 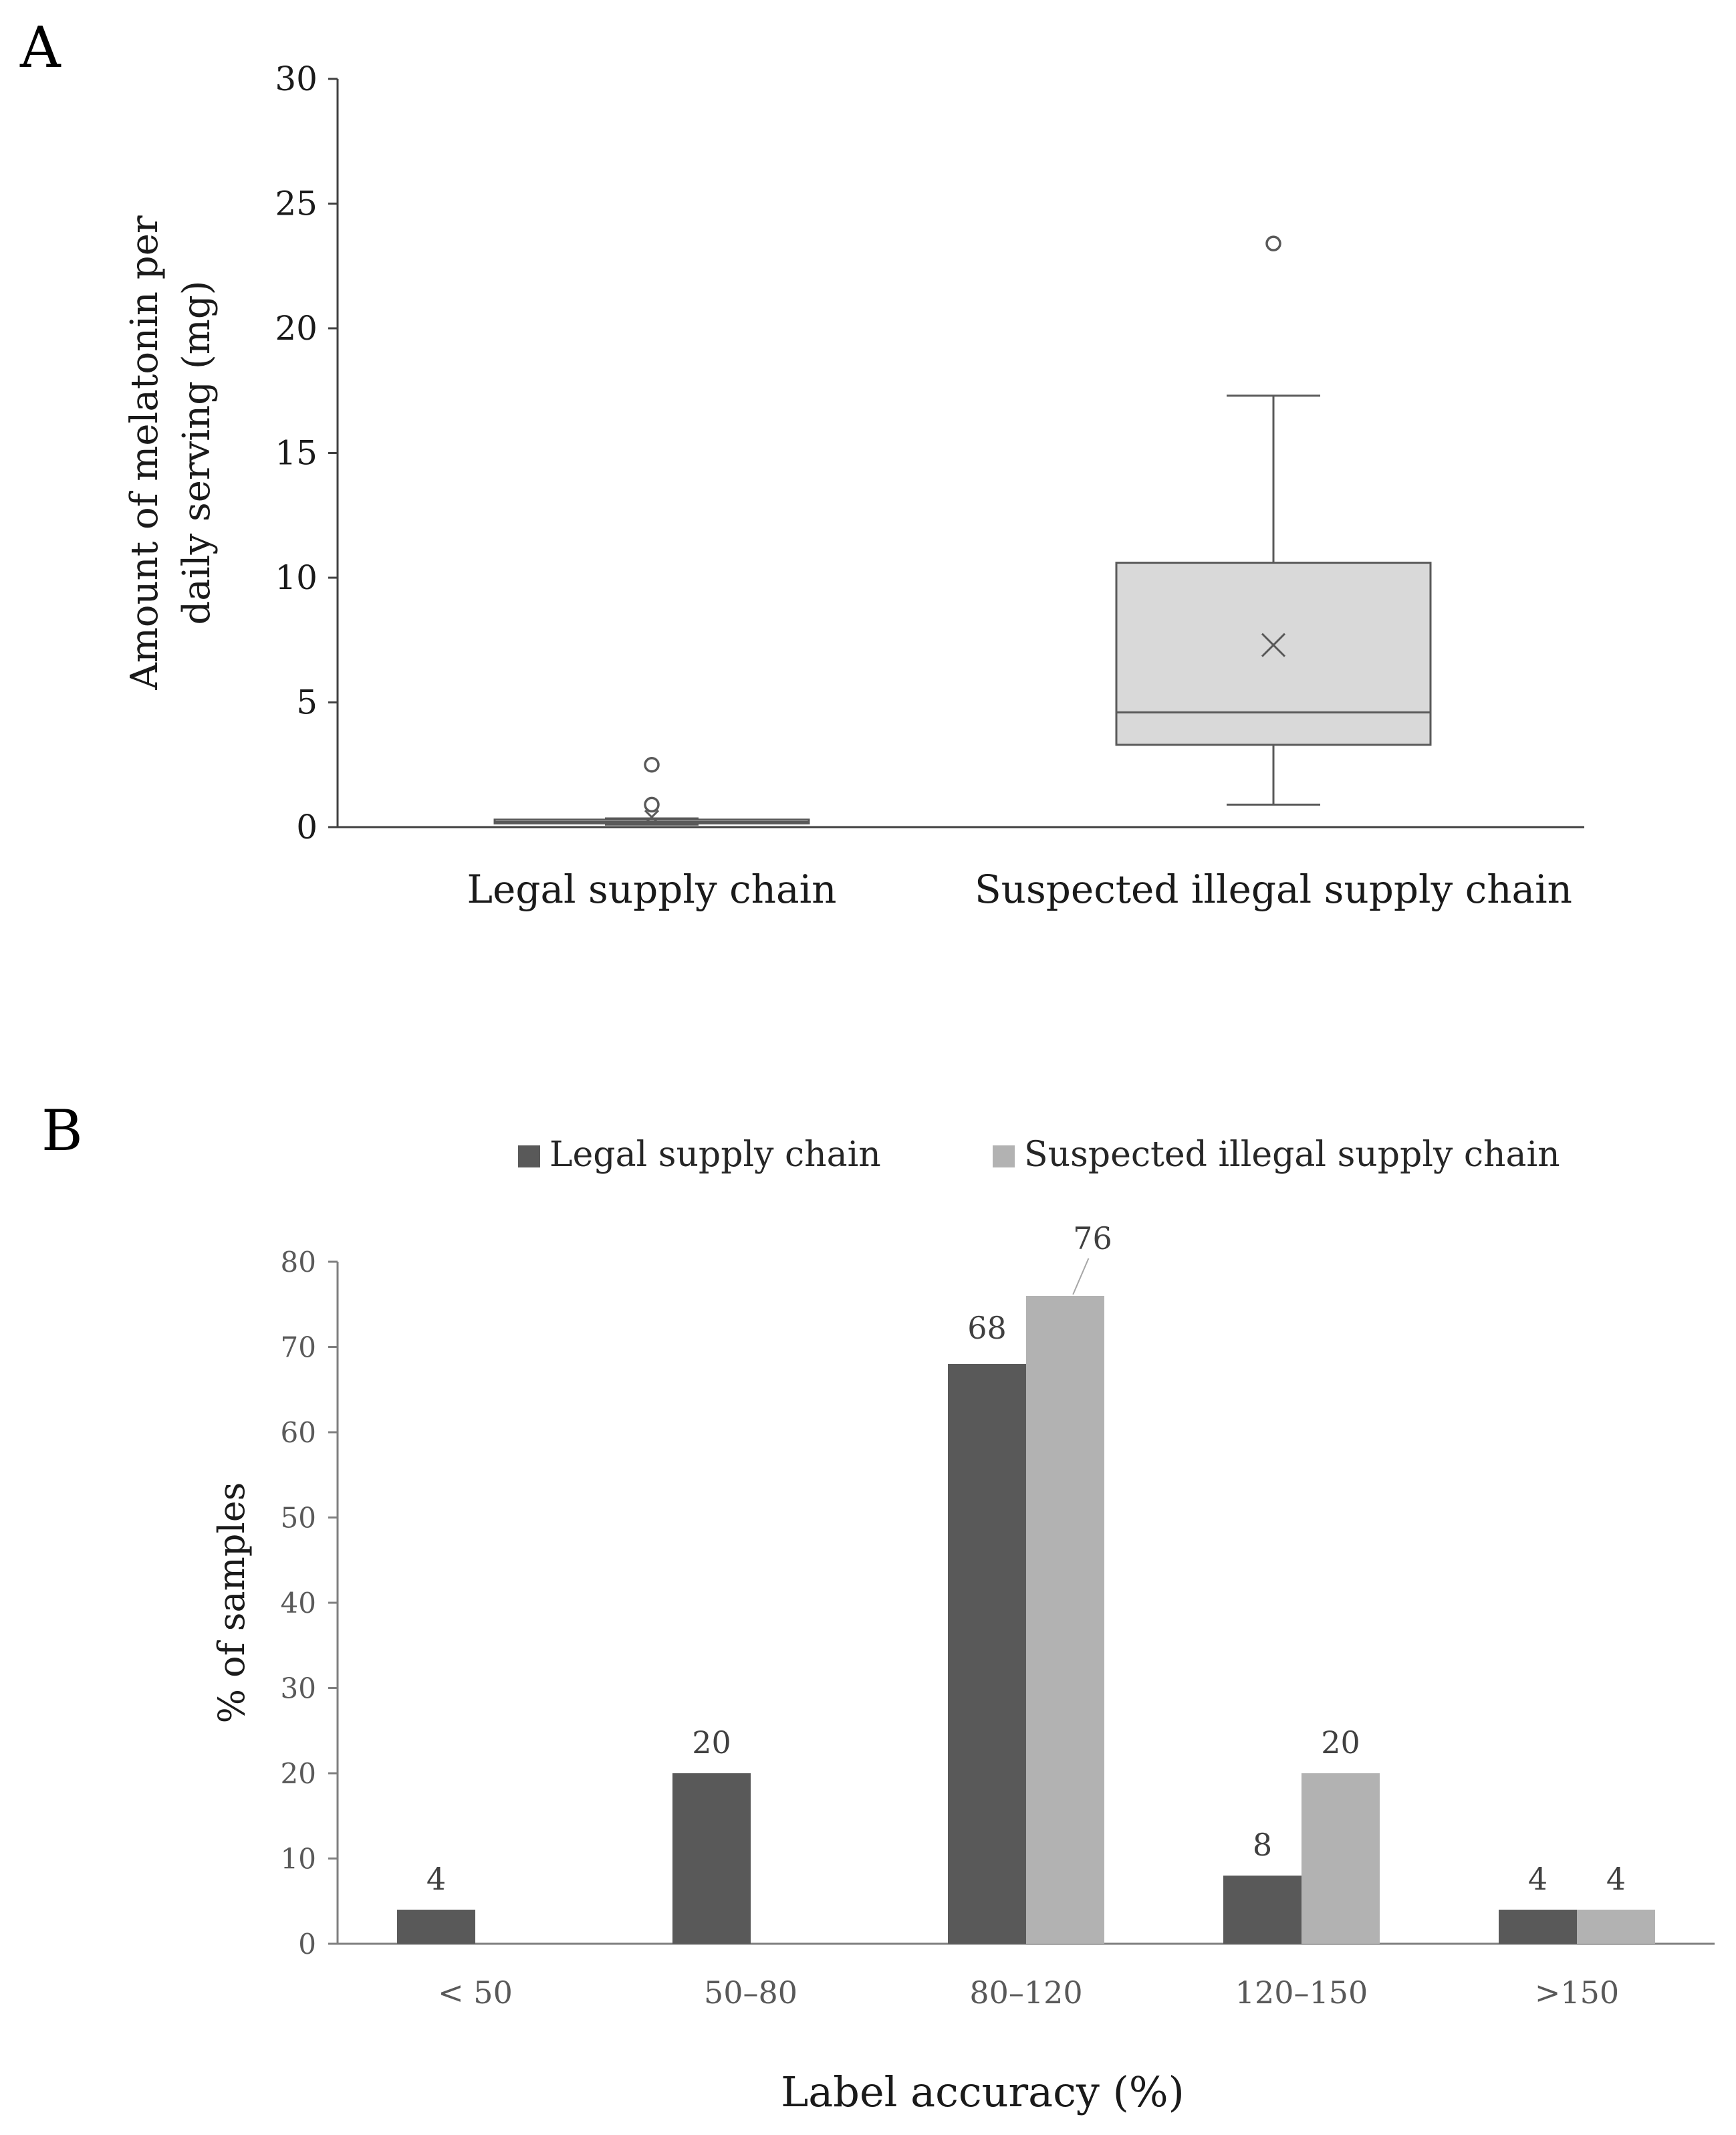 What do you see at coordinates (144, 453) in the screenshot?
I see `y-axis-label-line: Amount of melatonin per` at bounding box center [144, 453].